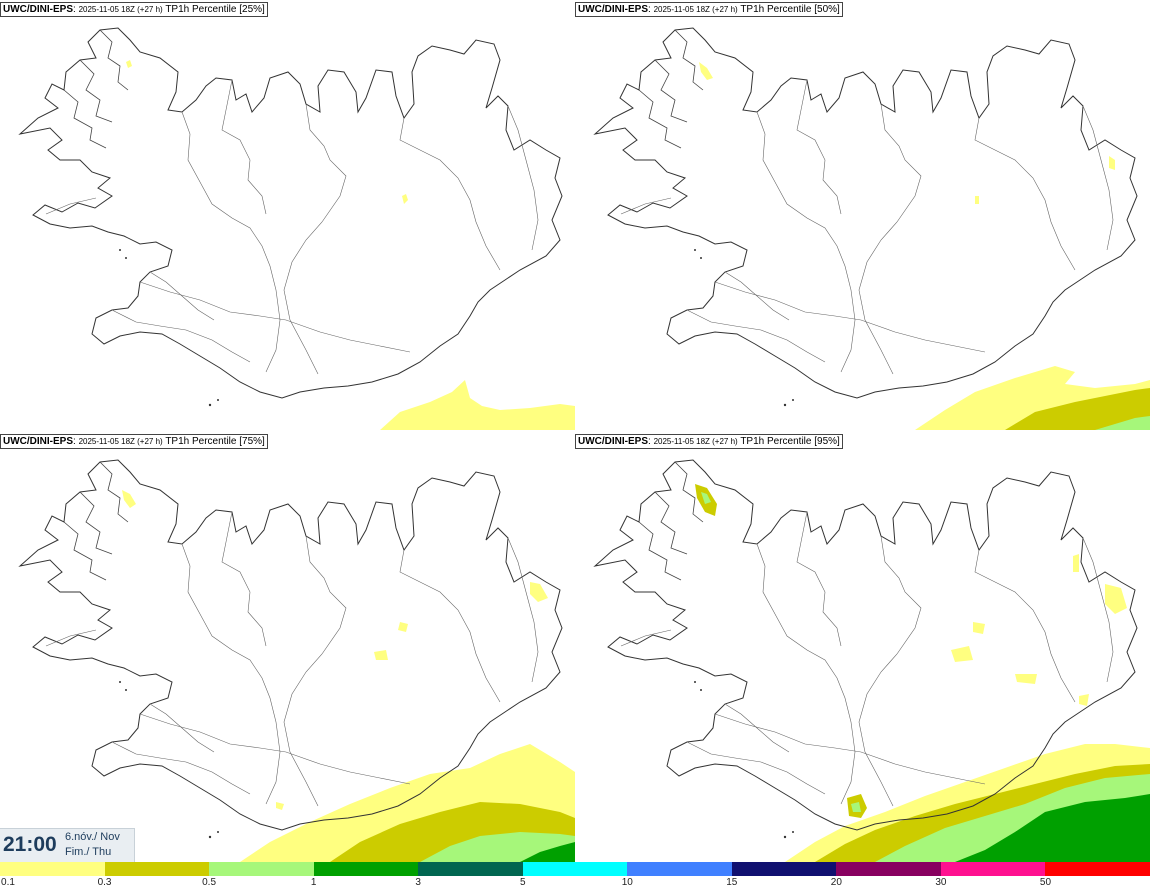 The height and width of the screenshot is (891, 1150). Describe the element at coordinates (1045, 882) in the screenshot. I see `legend-tick-label: 50` at that location.